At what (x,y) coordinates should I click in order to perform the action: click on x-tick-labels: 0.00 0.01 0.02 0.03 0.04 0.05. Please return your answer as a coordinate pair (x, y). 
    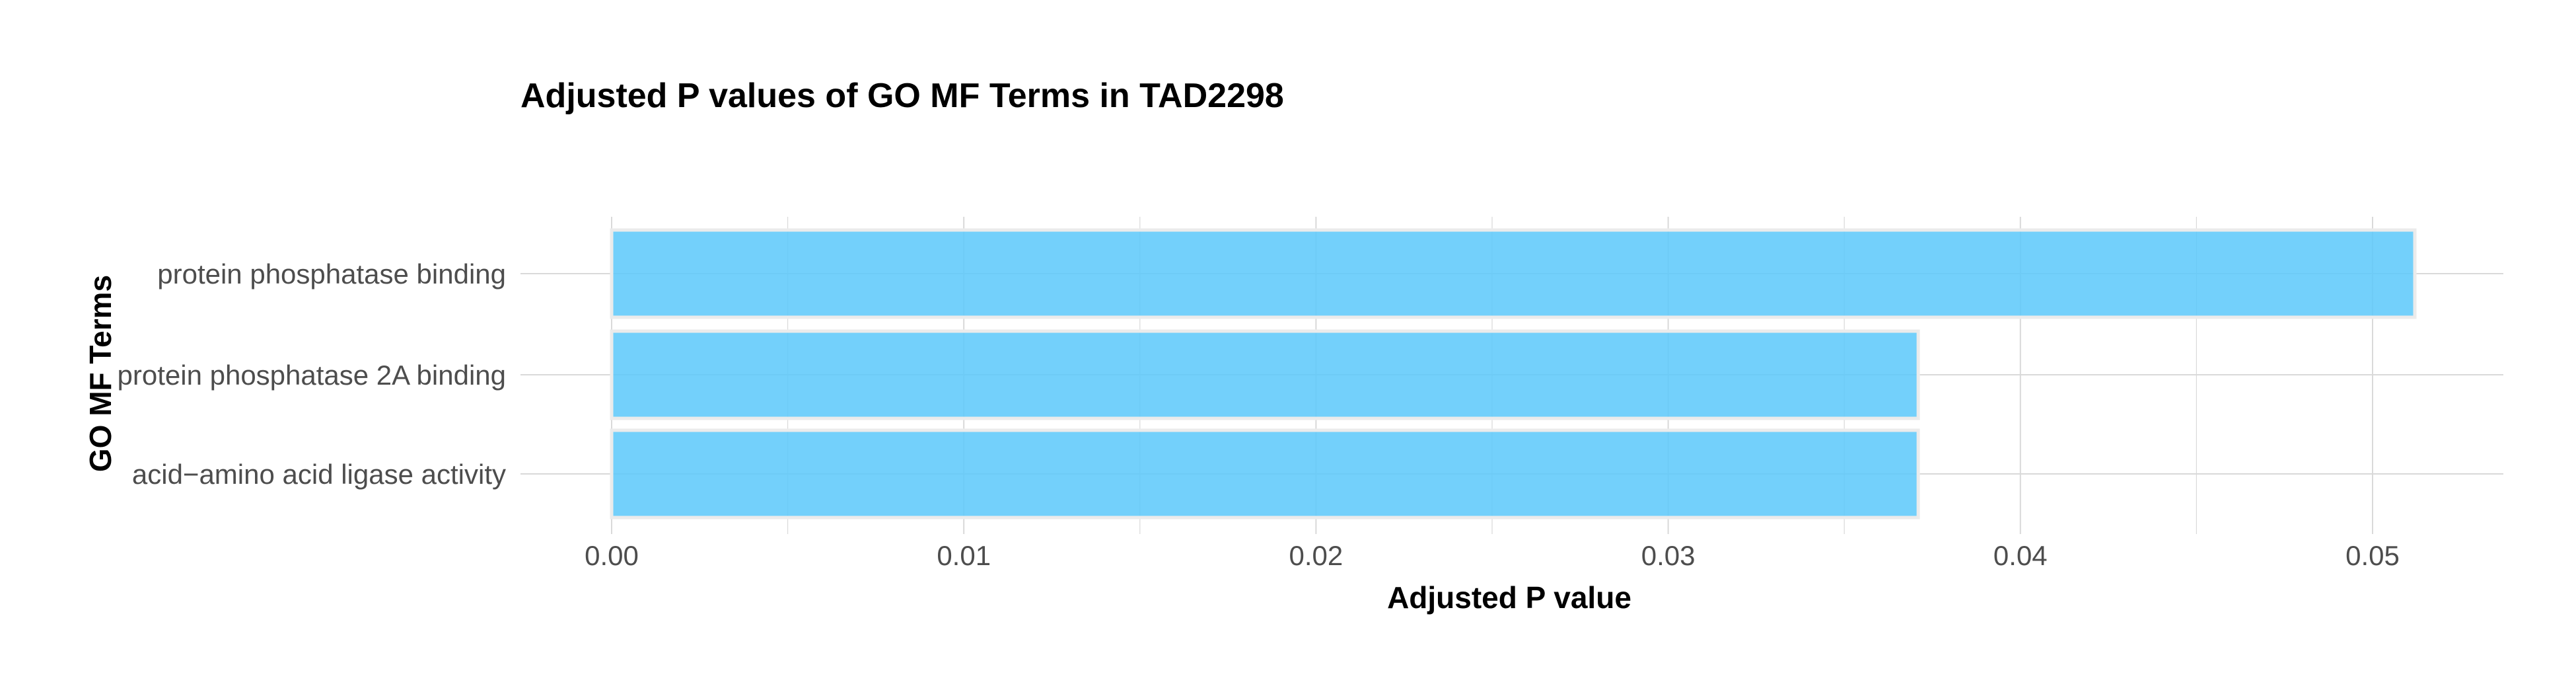
    Looking at the image, I should click on (1493, 555).